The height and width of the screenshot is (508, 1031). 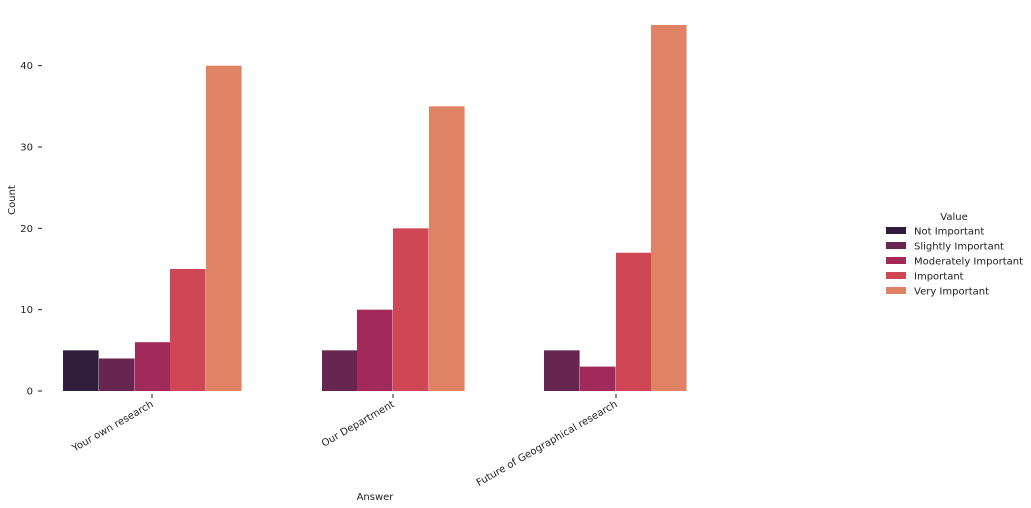 What do you see at coordinates (358, 424) in the screenshot?
I see `x-tick-label: Our Department` at bounding box center [358, 424].